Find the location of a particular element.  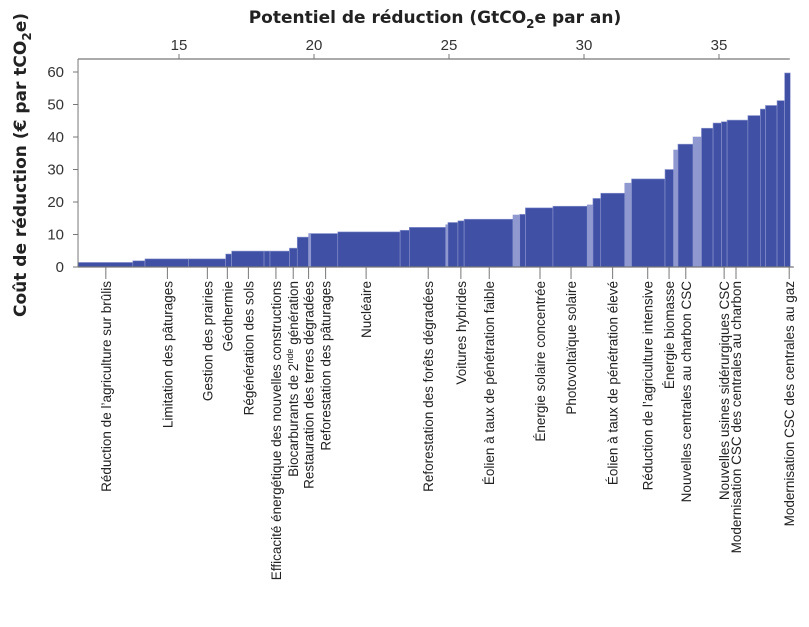

bar-label: Nucléaire is located at coordinates (366, 309).